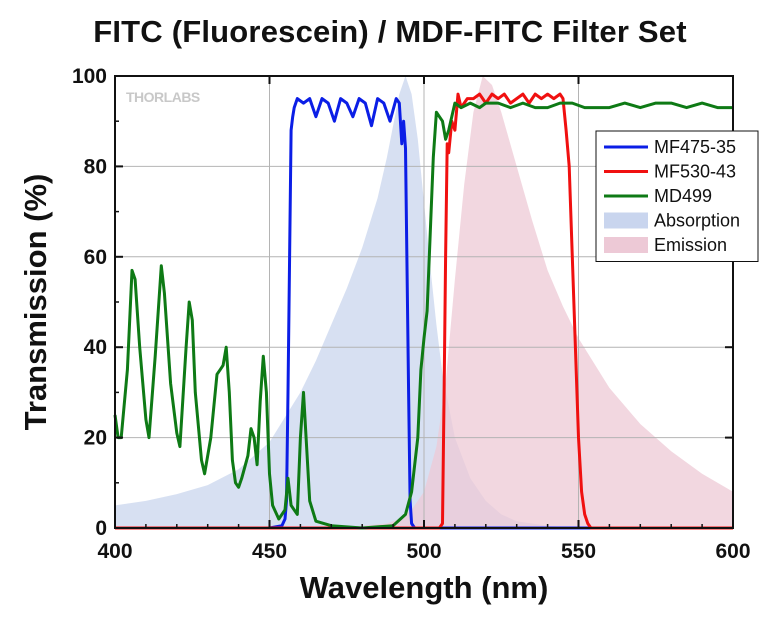  I want to click on y-tick-label: 80, so click(95, 166).